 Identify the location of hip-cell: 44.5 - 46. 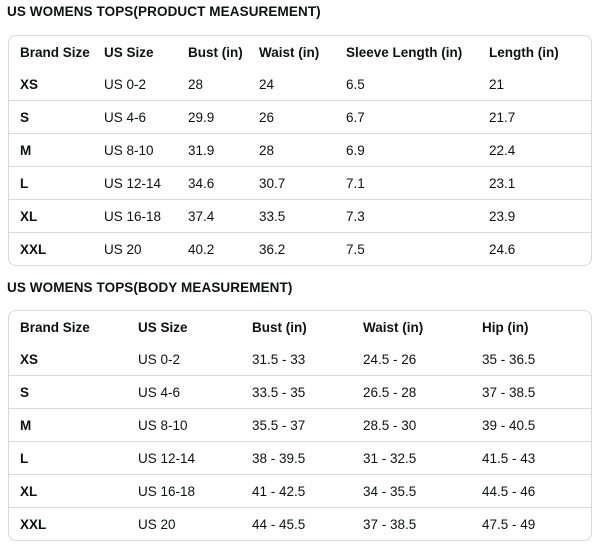
(536, 491).